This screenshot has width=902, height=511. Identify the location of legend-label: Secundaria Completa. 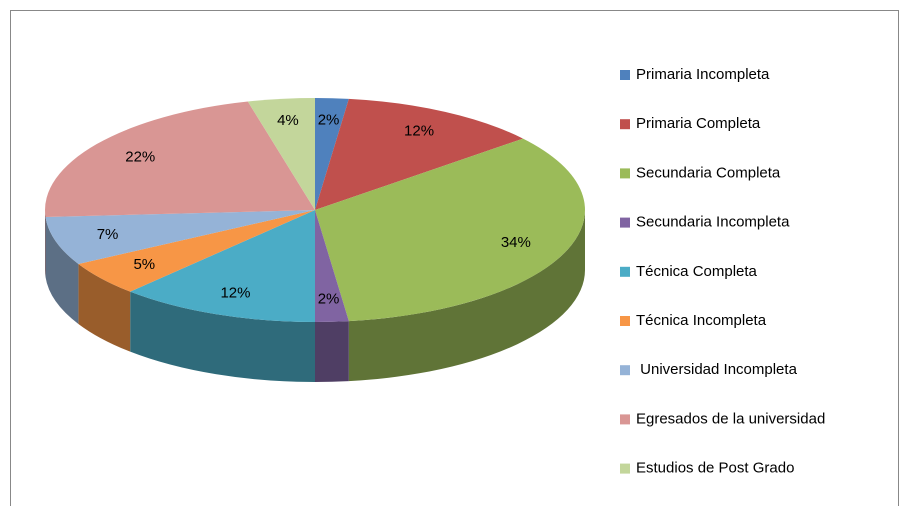
(708, 172).